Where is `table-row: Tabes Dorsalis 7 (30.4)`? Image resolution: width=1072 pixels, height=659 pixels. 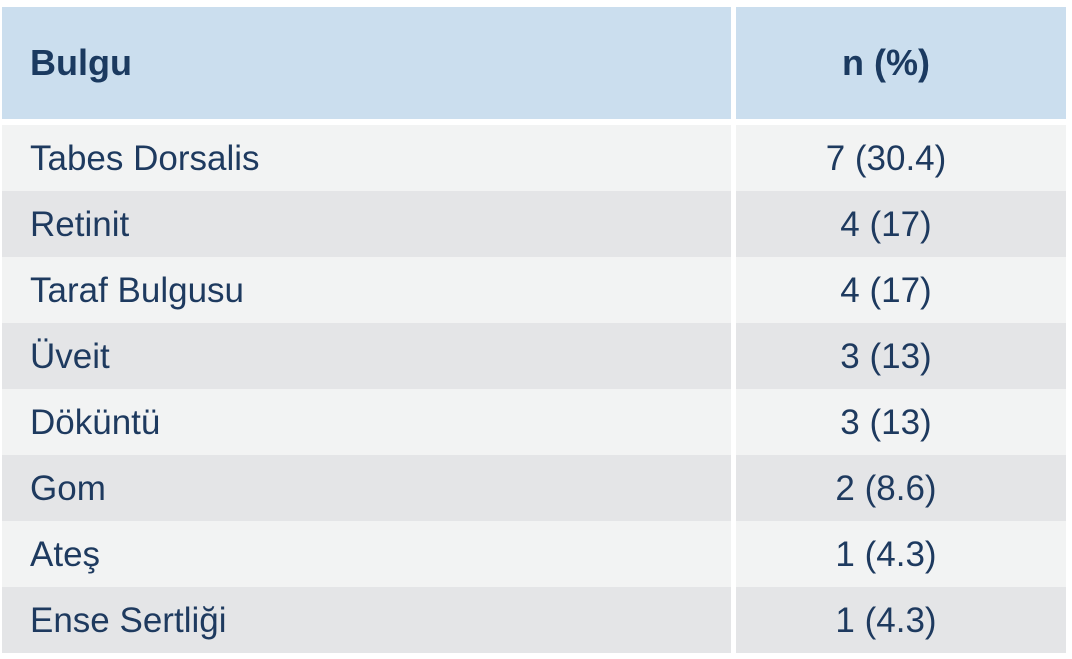 table-row: Tabes Dorsalis 7 (30.4) is located at coordinates (534, 158).